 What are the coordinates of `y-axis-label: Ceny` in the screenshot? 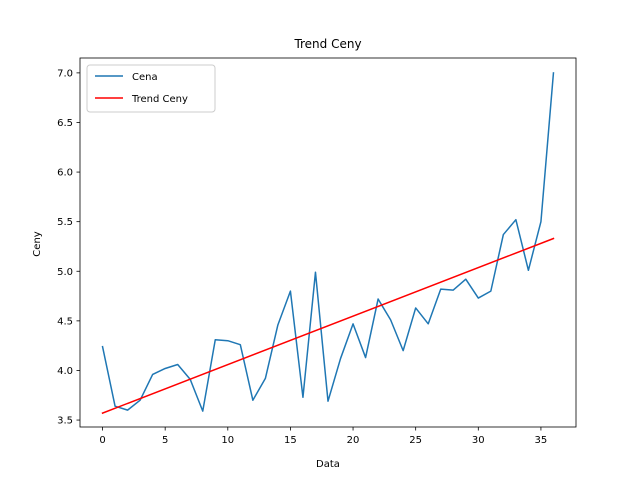 It's located at (37, 243).